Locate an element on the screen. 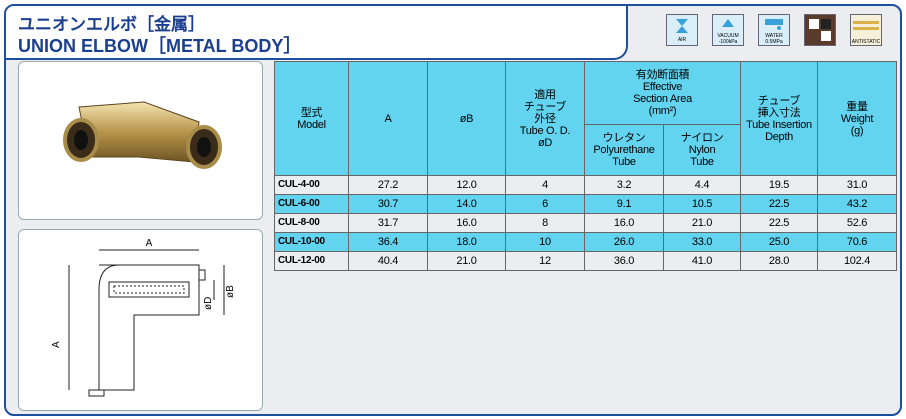 This screenshot has height=419, width=906. table-cell: 28.0 is located at coordinates (779, 261).